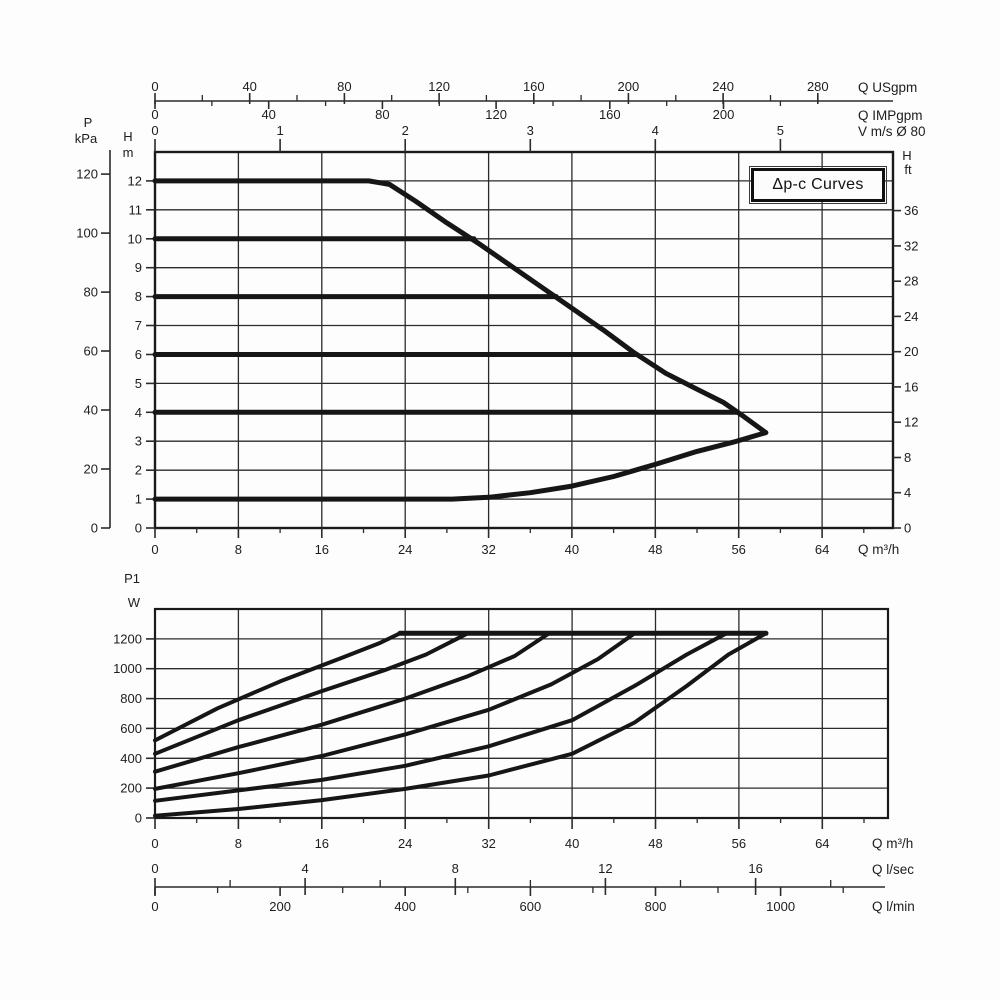 This screenshot has width=1000, height=1000. What do you see at coordinates (86, 138) in the screenshot?
I see `kpa-axis-unit: kPa` at bounding box center [86, 138].